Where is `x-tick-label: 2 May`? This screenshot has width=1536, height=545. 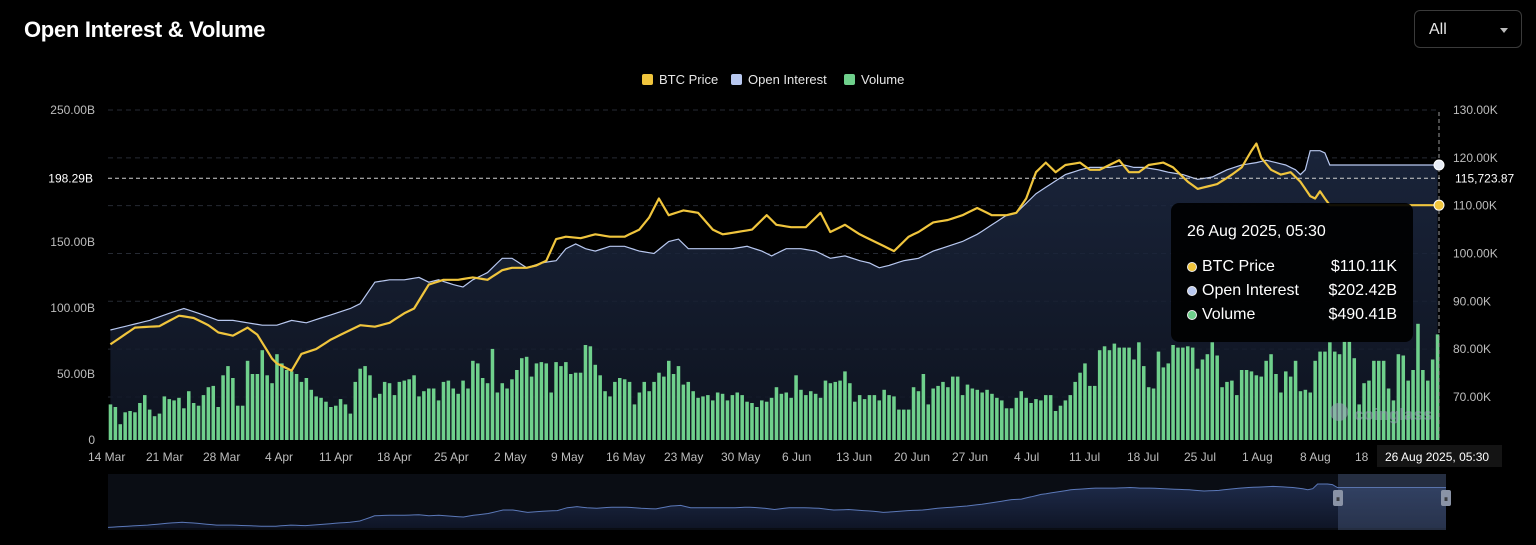
x-tick-label: 2 May is located at coordinates (510, 457).